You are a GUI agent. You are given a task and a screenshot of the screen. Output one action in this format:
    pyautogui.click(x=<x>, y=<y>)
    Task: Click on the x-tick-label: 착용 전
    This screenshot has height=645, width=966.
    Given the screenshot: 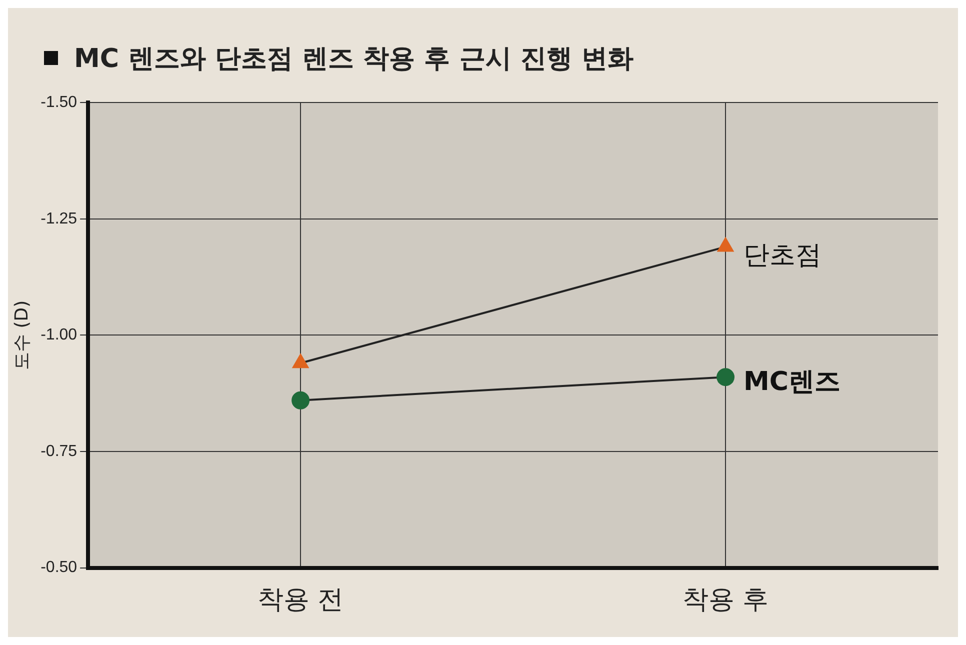 What is the action you would take?
    pyautogui.click(x=300, y=600)
    